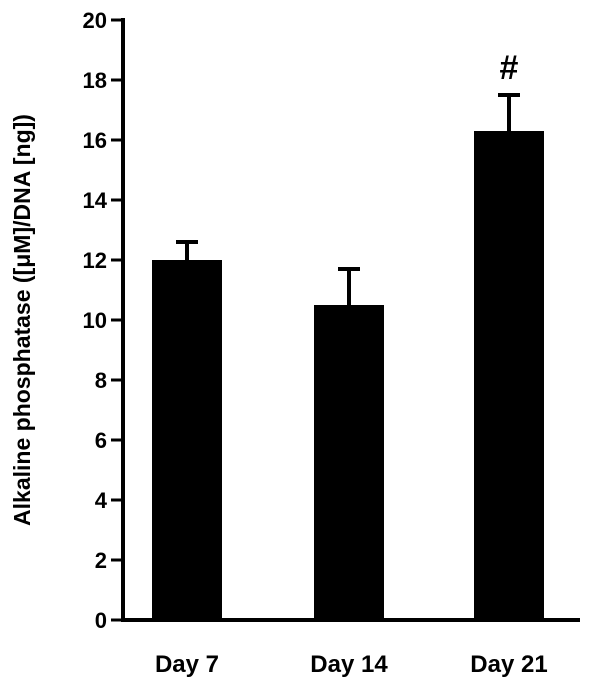 The height and width of the screenshot is (688, 601). I want to click on y-tick-label: 12, so click(95, 260).